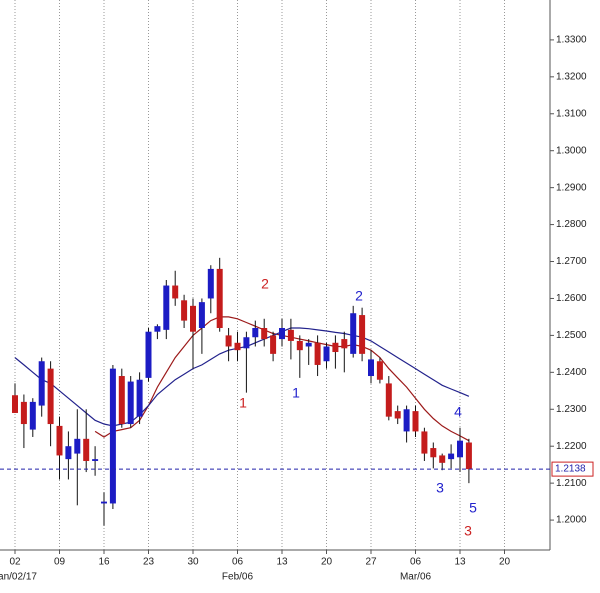 The height and width of the screenshot is (593, 600). I want to click on y-tick-label: 1.2500, so click(571, 335).